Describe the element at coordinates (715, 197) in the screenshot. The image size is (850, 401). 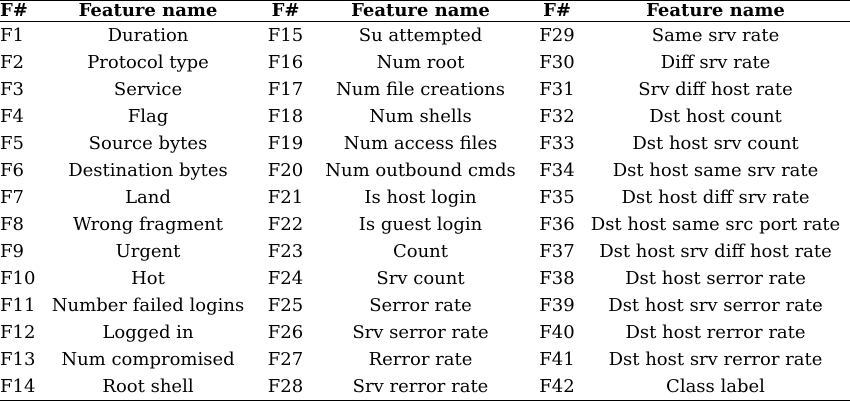
I see `feature-name-cell: Dst host diff srv rate` at that location.